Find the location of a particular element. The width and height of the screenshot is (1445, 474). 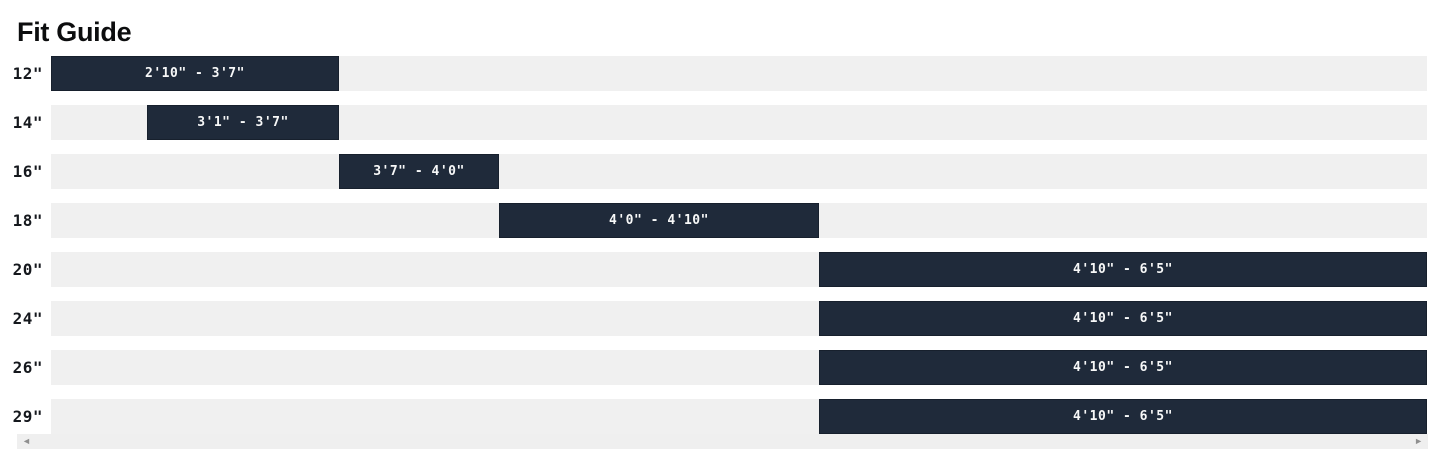

fit-guide-row: 20" 4'10" - 6'5" is located at coordinates (722, 269).